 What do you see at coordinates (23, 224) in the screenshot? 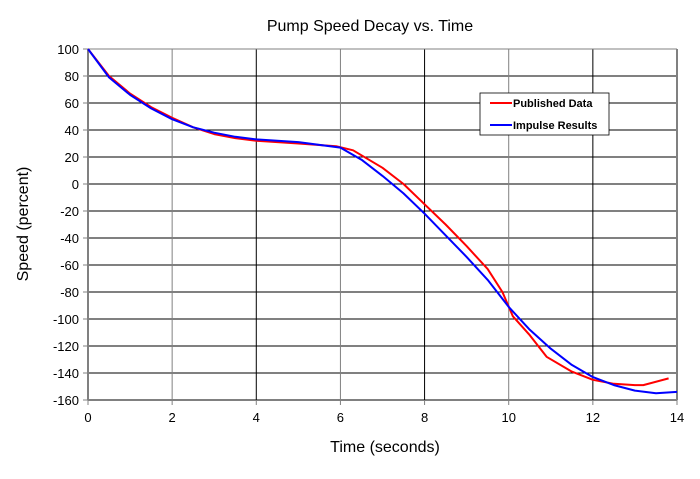
I see `y-axis-label: Speed (percent)` at bounding box center [23, 224].